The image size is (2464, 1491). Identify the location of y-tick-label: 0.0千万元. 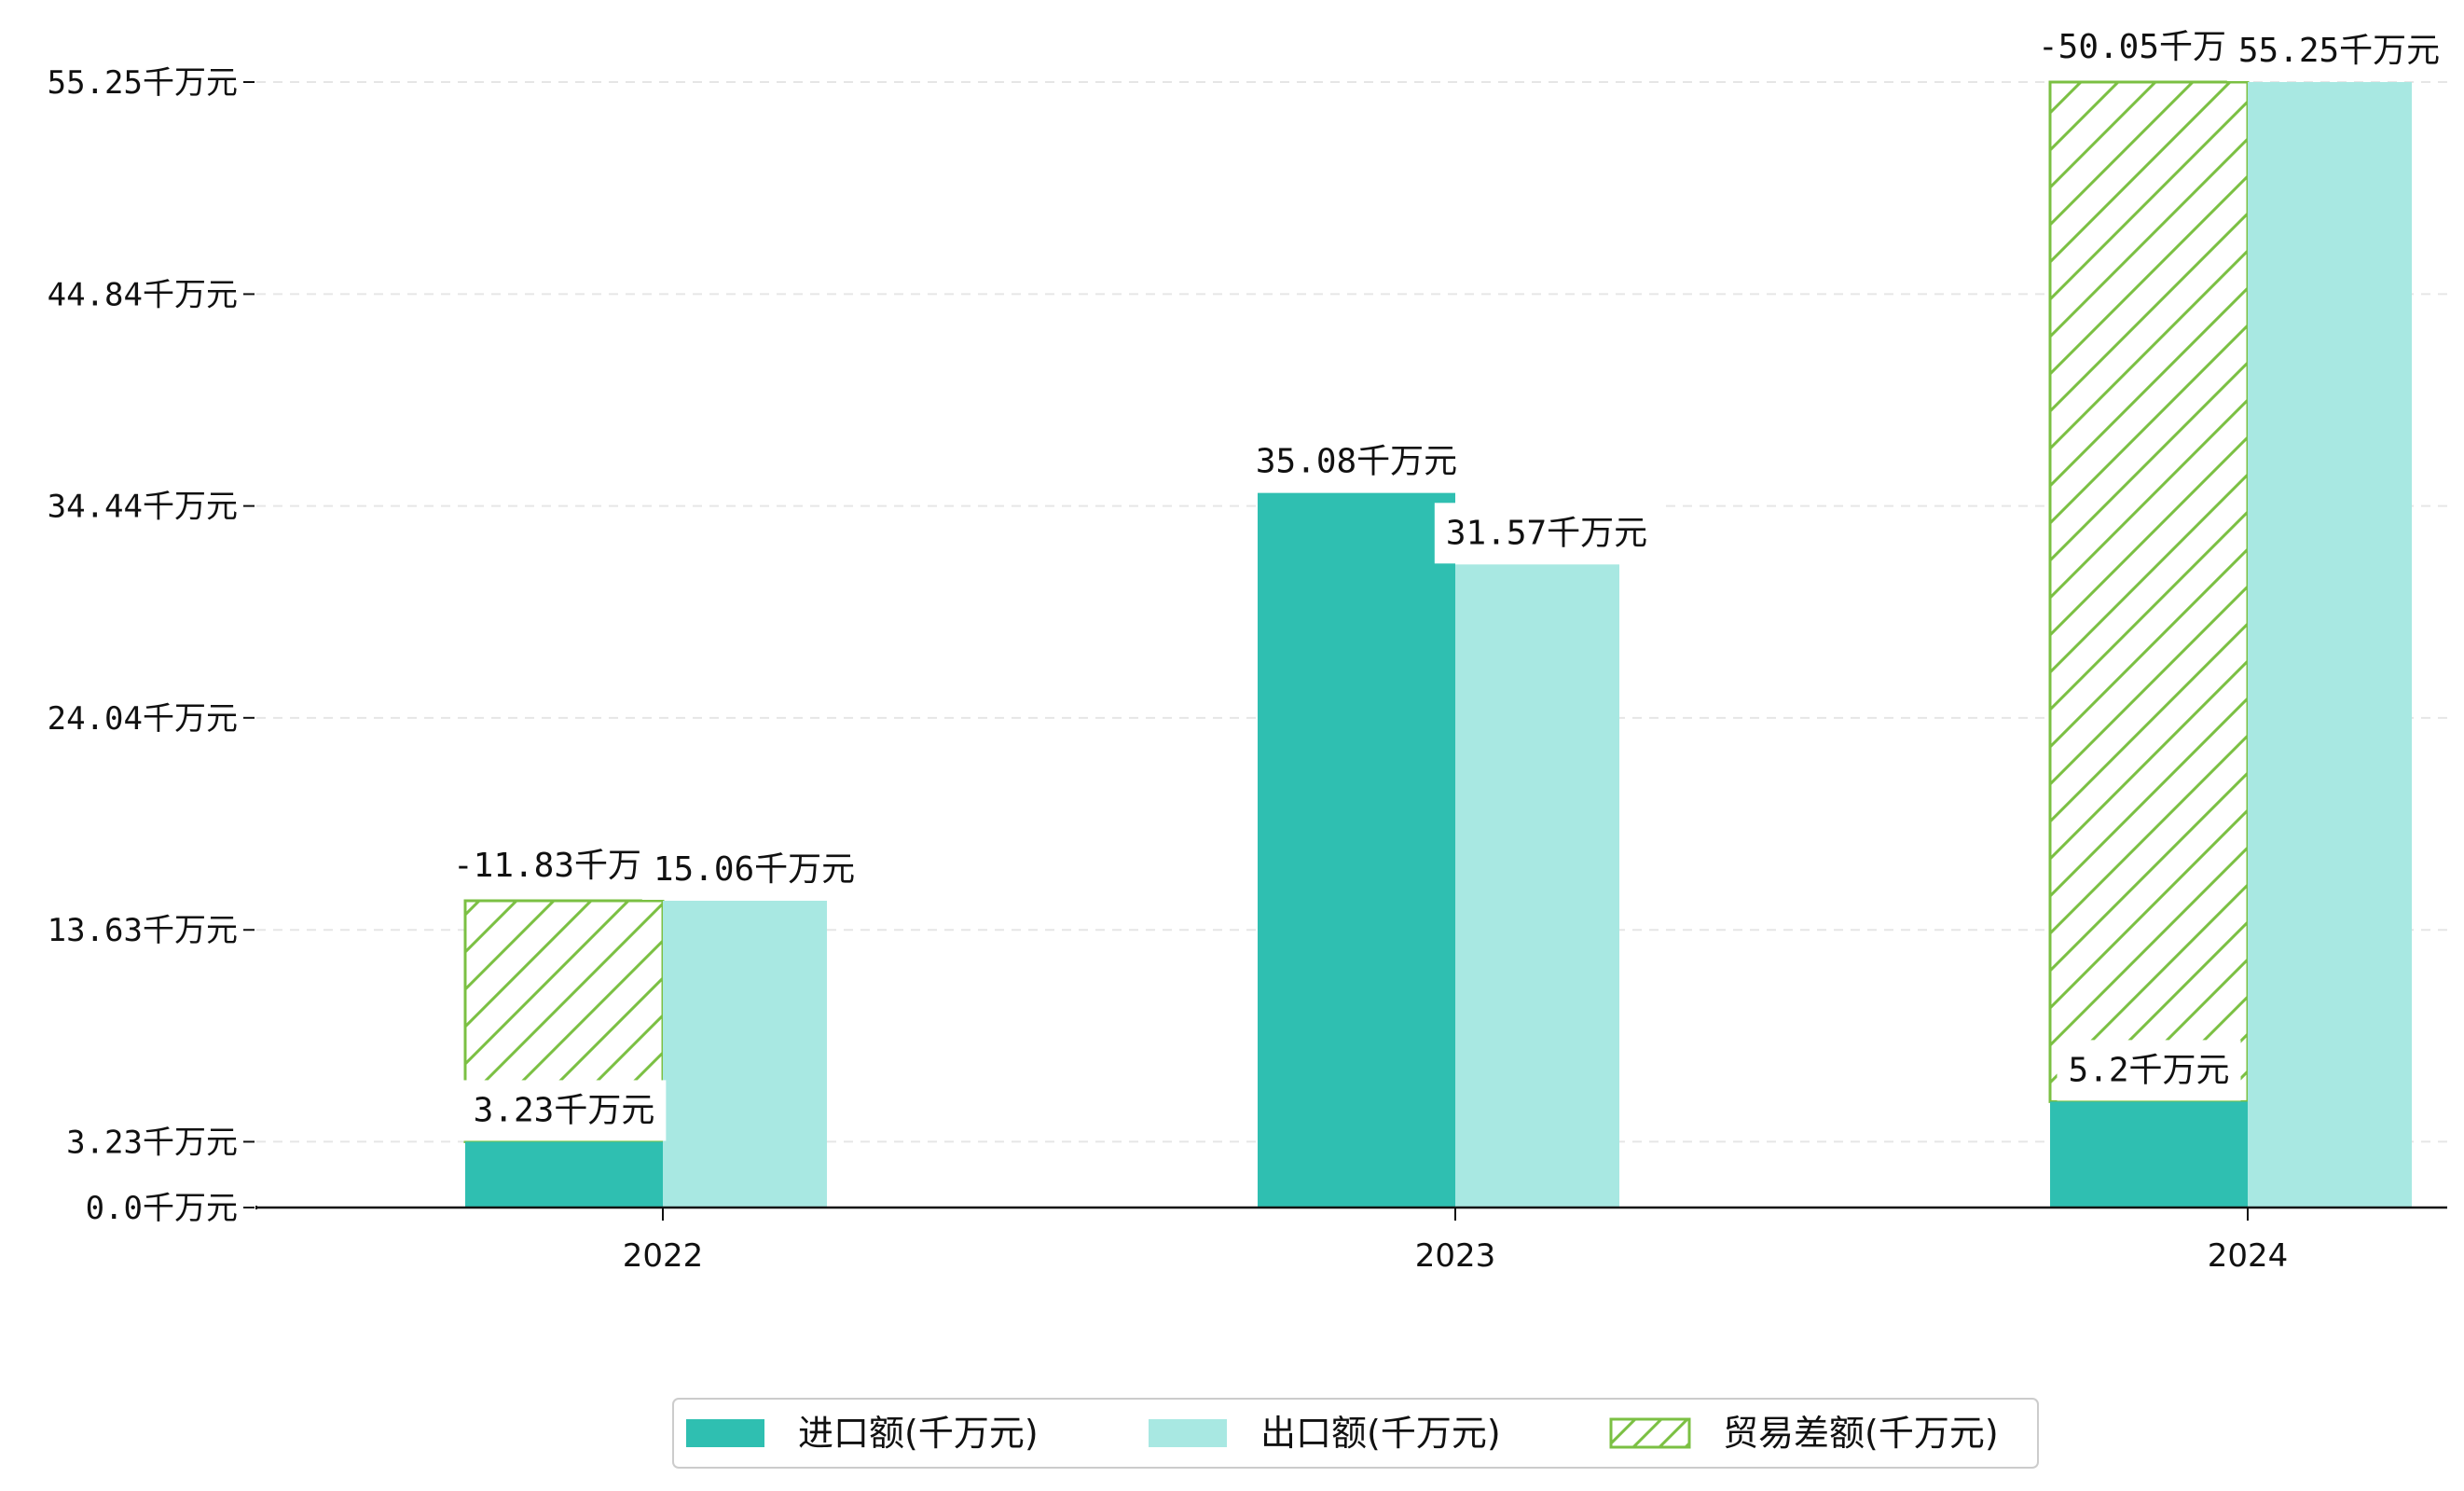
(162, 1208).